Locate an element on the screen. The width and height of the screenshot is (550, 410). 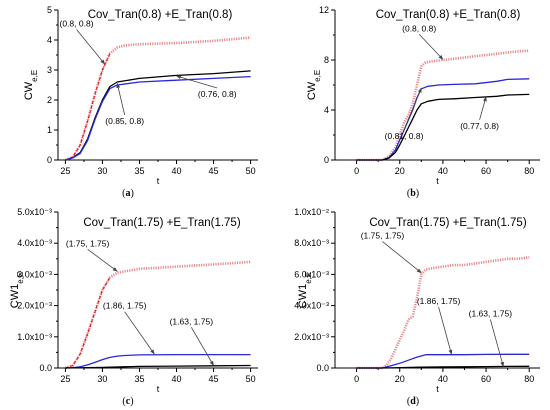
y-tick-label: 6.0x10⁻³ is located at coordinates (311, 274).